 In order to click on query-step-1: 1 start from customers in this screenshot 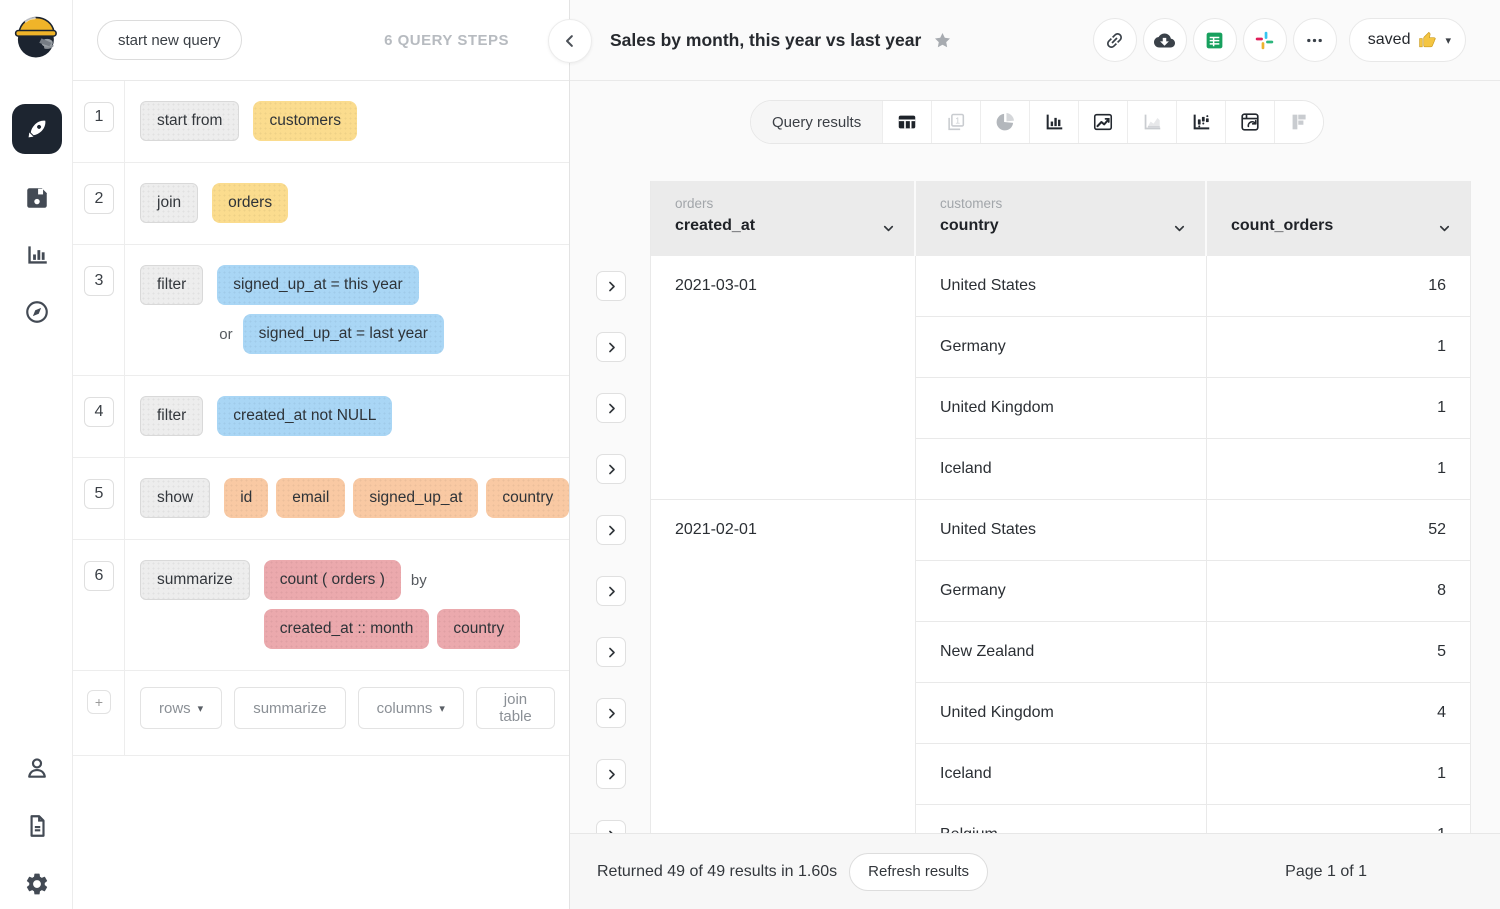, I will do `click(321, 122)`.